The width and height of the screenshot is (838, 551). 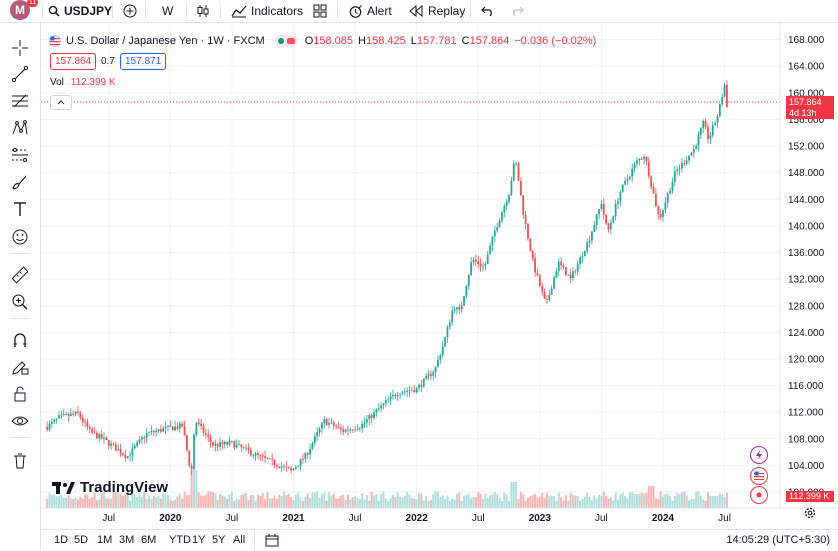 I want to click on alert-button: Alert, so click(x=370, y=11).